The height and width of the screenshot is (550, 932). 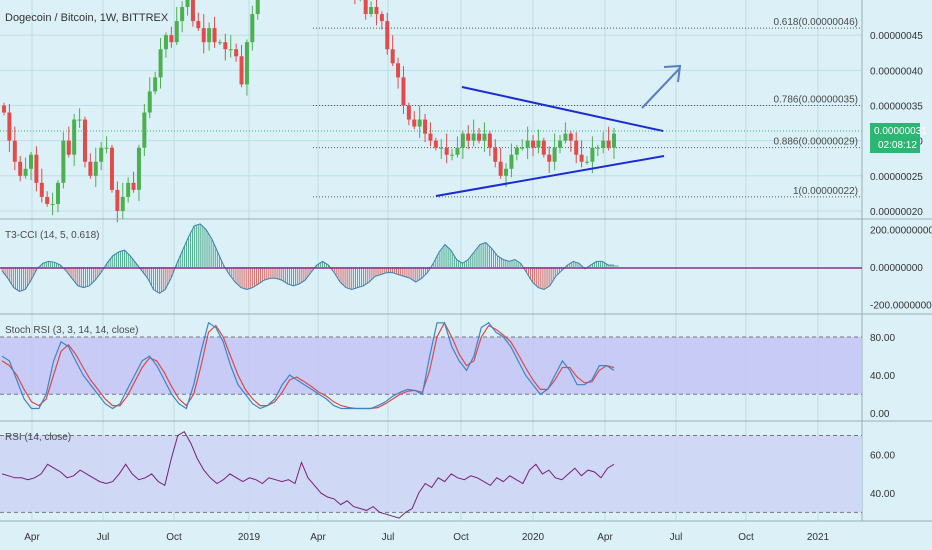 I want to click on cci-title: T3-CCI (14, 5, 0.618), so click(x=52, y=235).